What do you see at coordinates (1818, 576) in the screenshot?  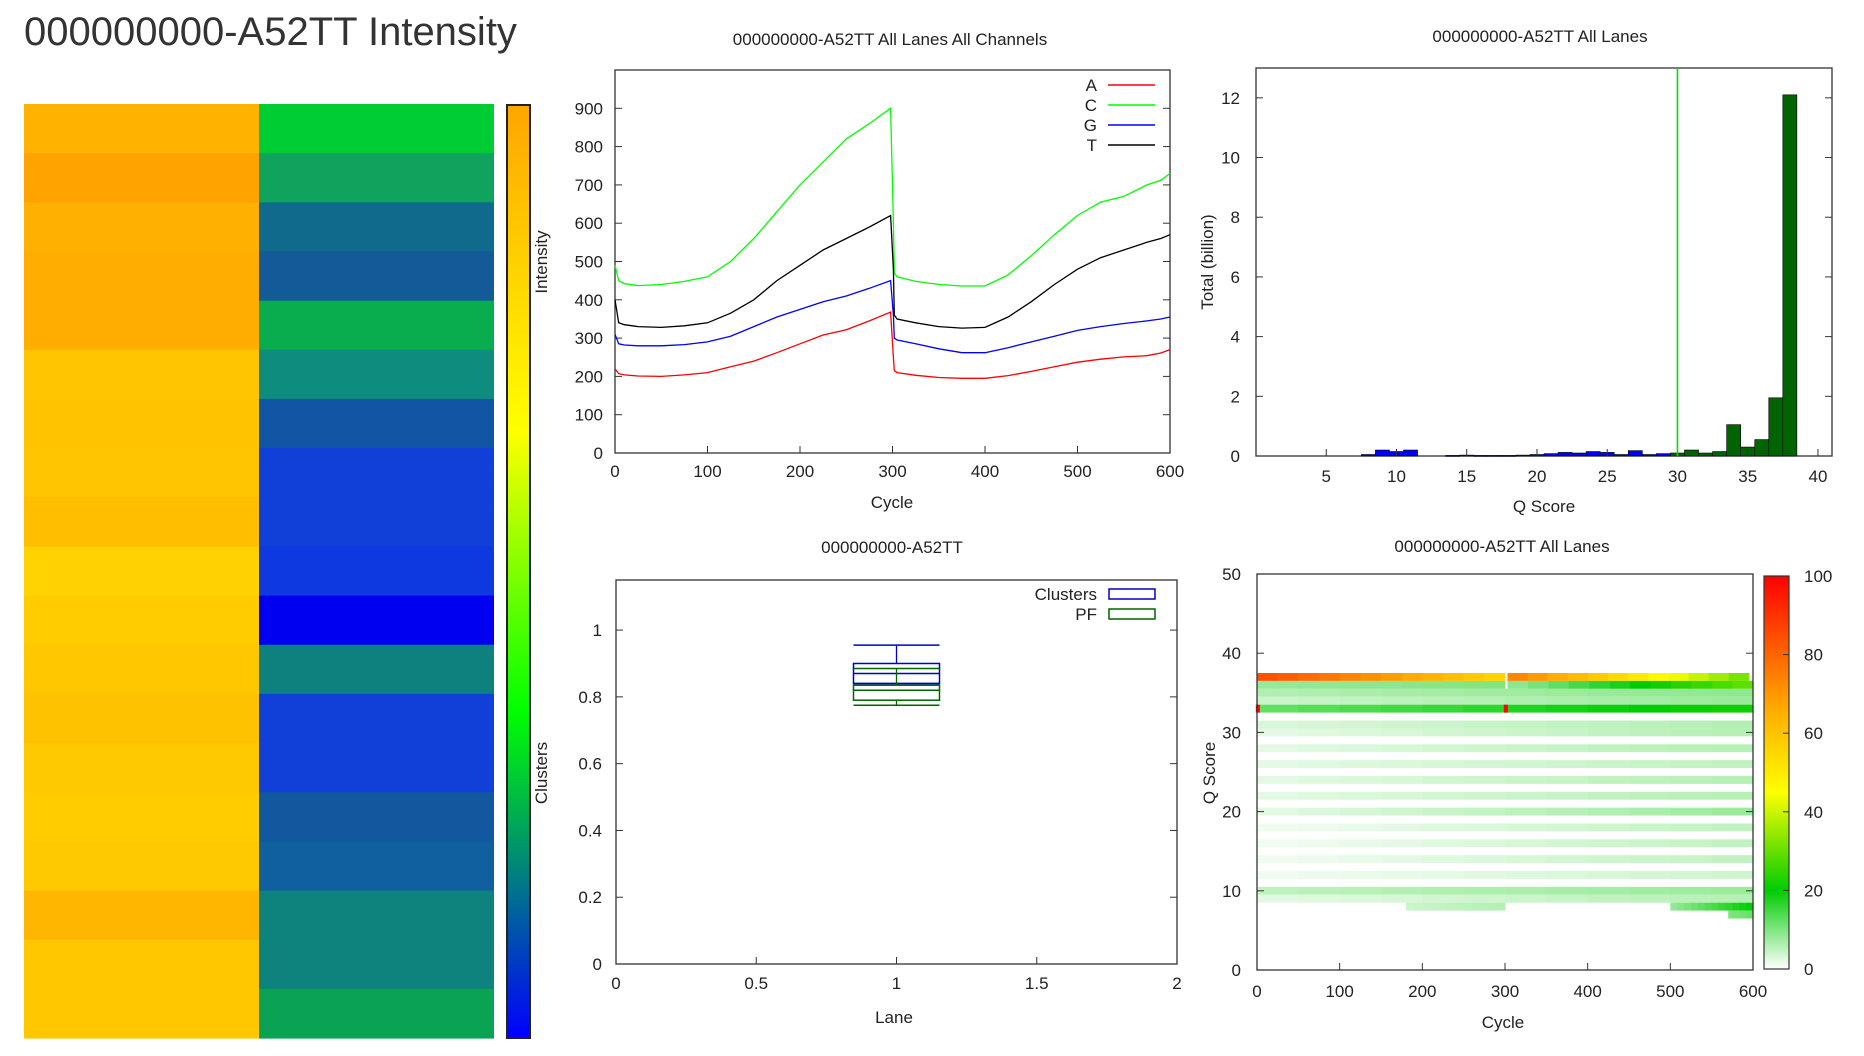 I see `colorbar-tick-label: 100` at bounding box center [1818, 576].